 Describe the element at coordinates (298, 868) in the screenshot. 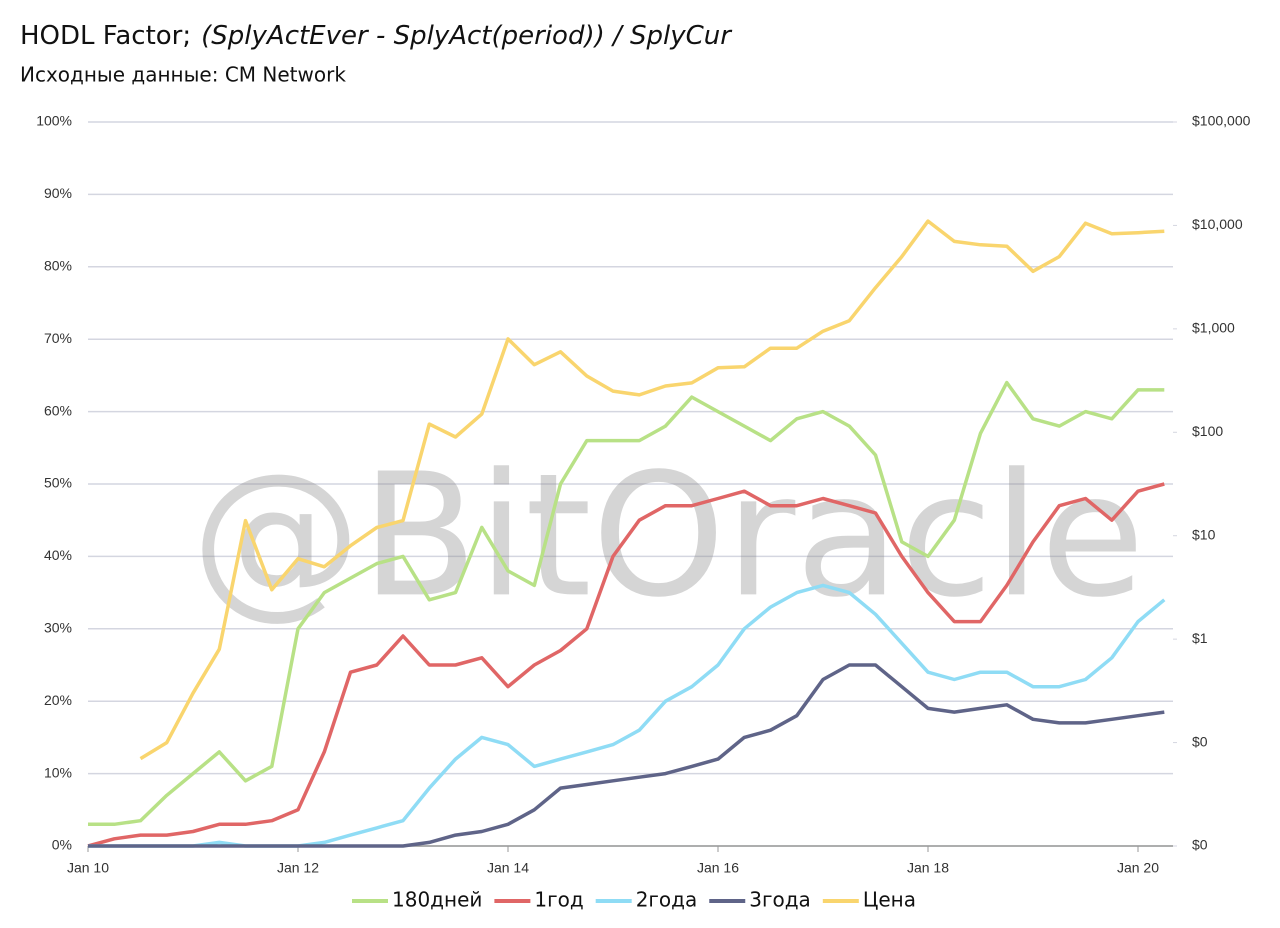

I see `x-tick-label: Jan 12` at that location.